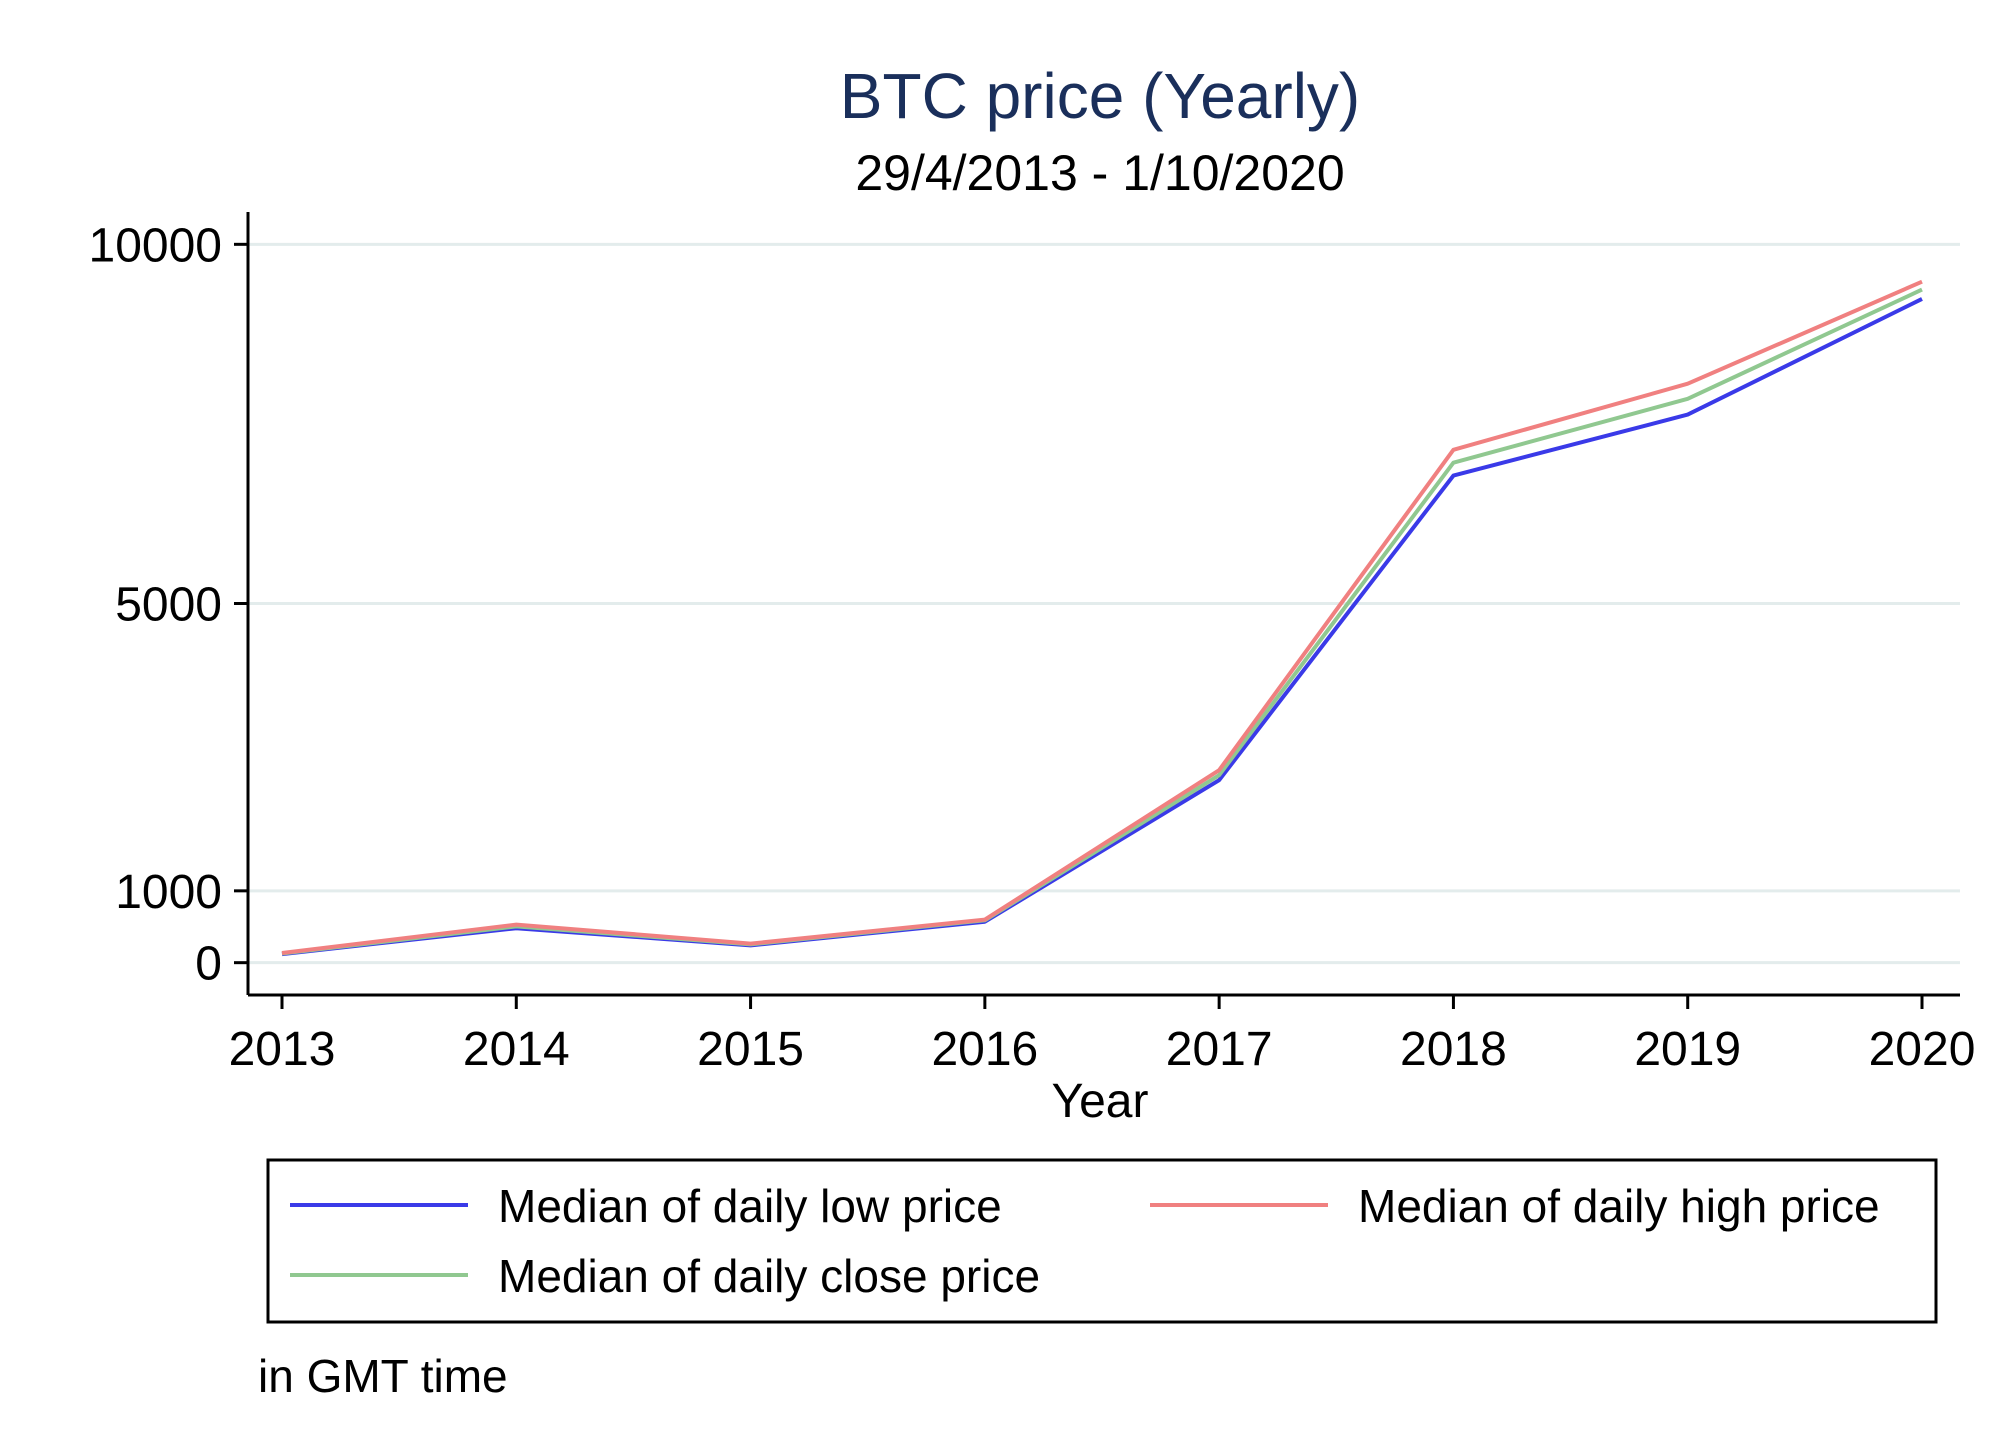 This screenshot has height=1455, width=2000. I want to click on x-tick-label: 2019, so click(1687, 1049).